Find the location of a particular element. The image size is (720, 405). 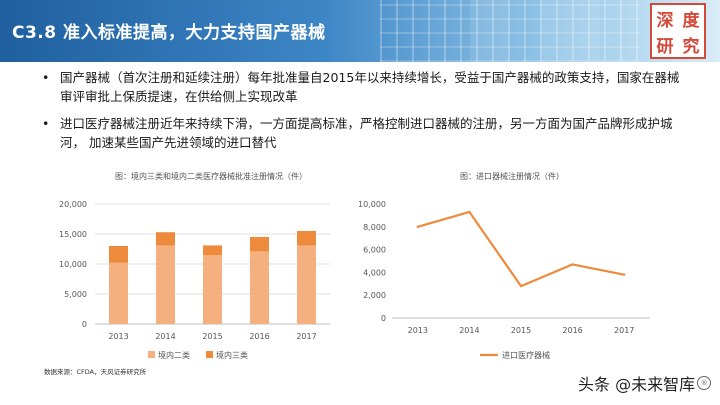

seal-char: 度 is located at coordinates (691, 20).